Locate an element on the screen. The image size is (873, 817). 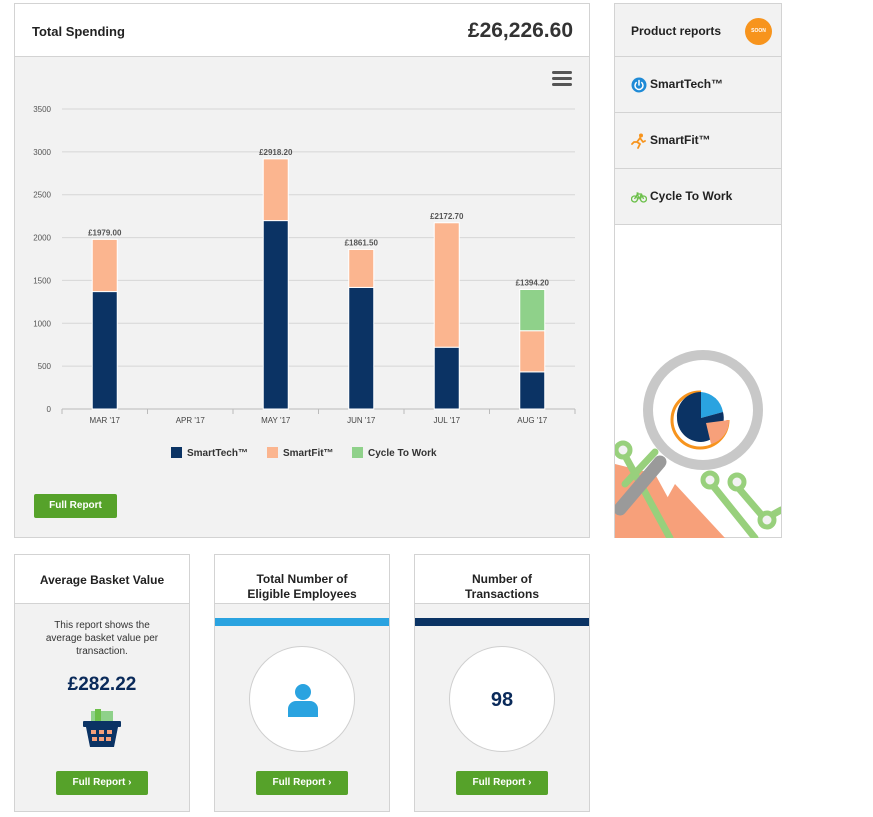
person-icon is located at coordinates (303, 700).